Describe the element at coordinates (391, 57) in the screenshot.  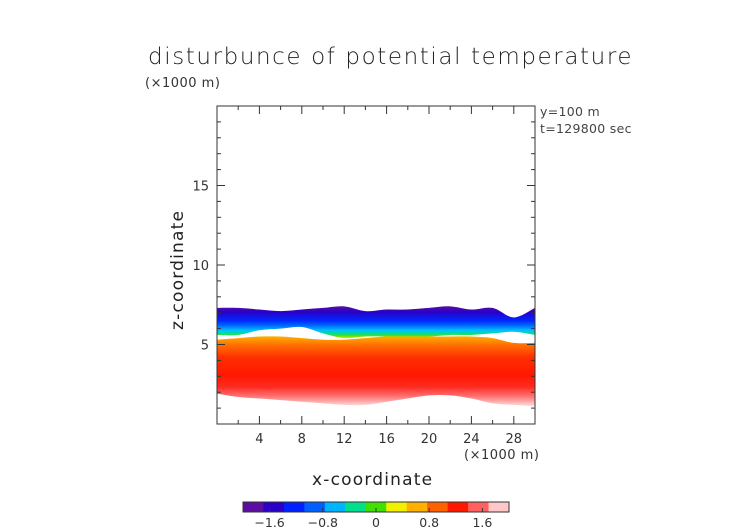
I see `chart-title: disturbunce of potential temperature` at that location.